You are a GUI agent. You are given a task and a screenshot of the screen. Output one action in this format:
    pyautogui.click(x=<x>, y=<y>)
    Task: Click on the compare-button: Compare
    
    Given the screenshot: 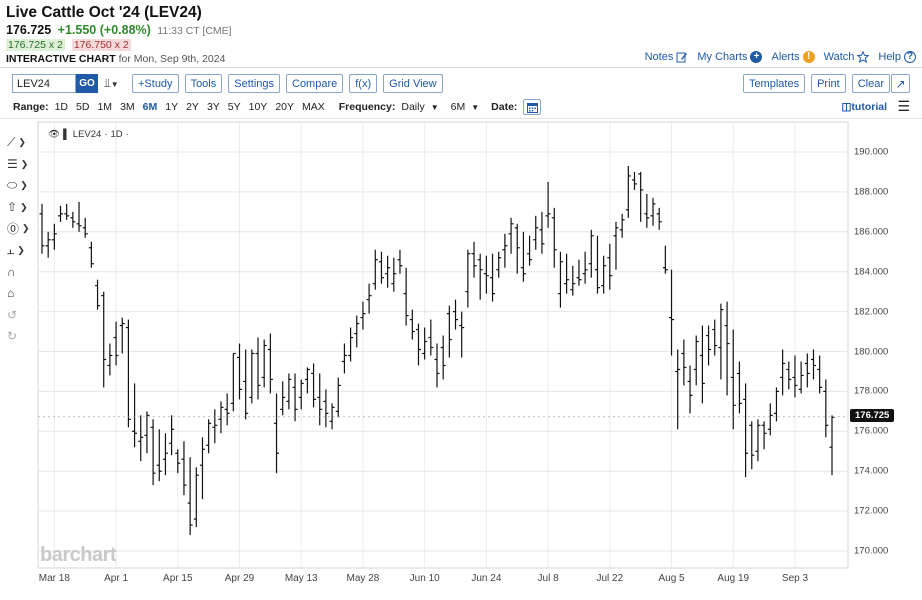 What is the action you would take?
    pyautogui.click(x=315, y=83)
    